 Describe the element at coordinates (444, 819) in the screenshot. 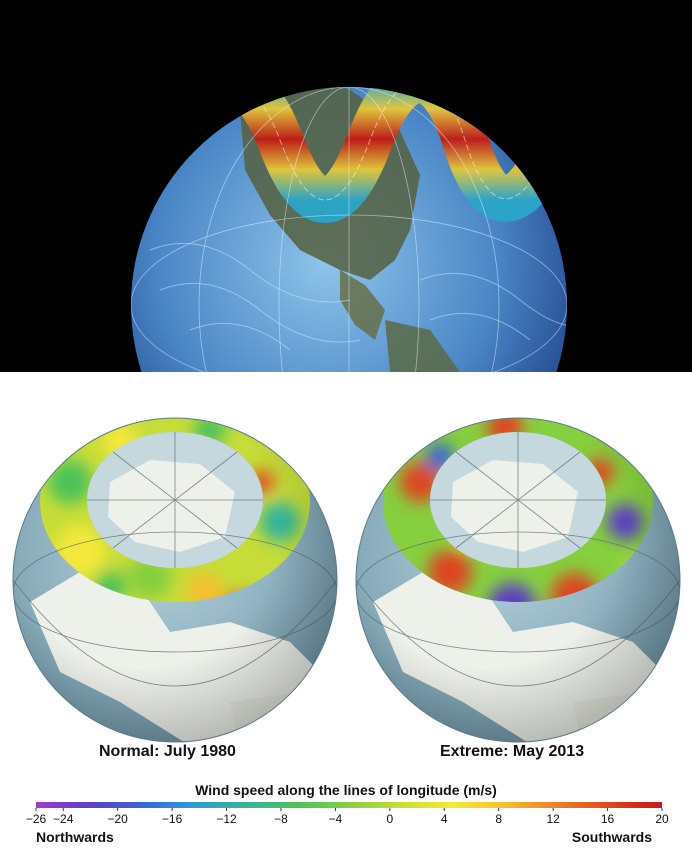

I see `colorbar-tick-label: 4` at that location.